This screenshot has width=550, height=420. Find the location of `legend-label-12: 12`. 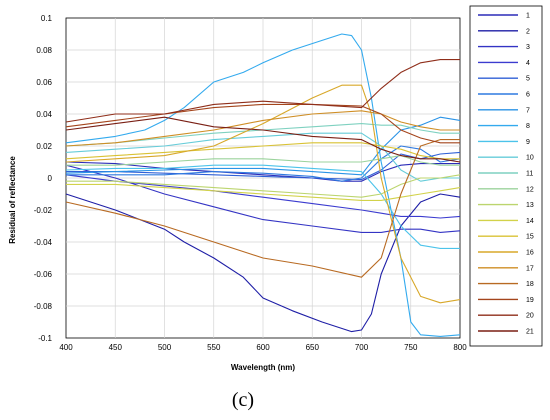

legend-label-12: 12 is located at coordinates (530, 189).